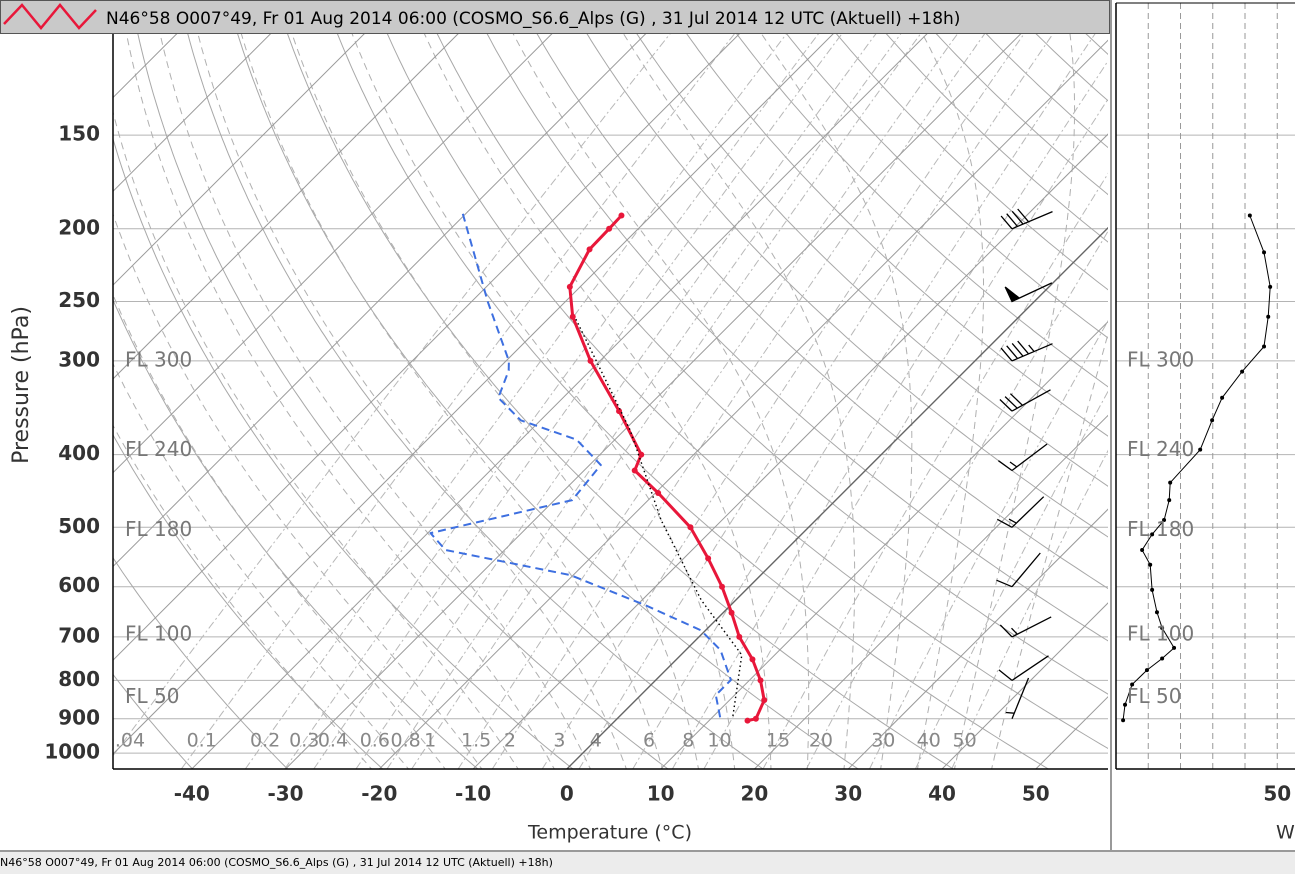 The image size is (1295, 874). What do you see at coordinates (375, 741) in the screenshot?
I see `mixing-ratio-label: 0.6` at bounding box center [375, 741].